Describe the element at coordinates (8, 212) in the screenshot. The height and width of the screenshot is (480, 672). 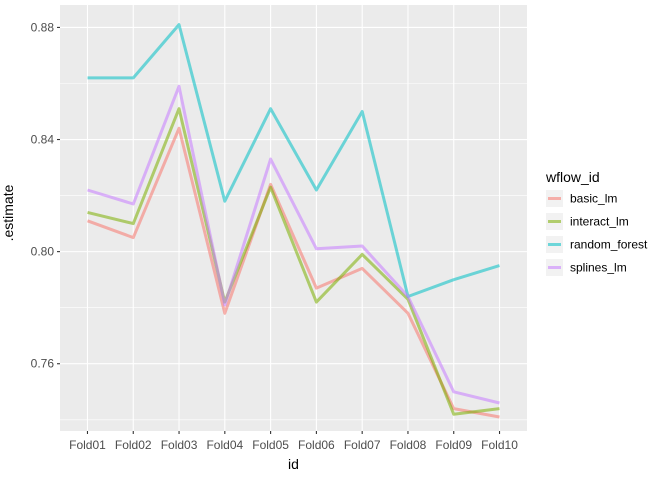
I see `y-axis-title: .estimate` at that location.